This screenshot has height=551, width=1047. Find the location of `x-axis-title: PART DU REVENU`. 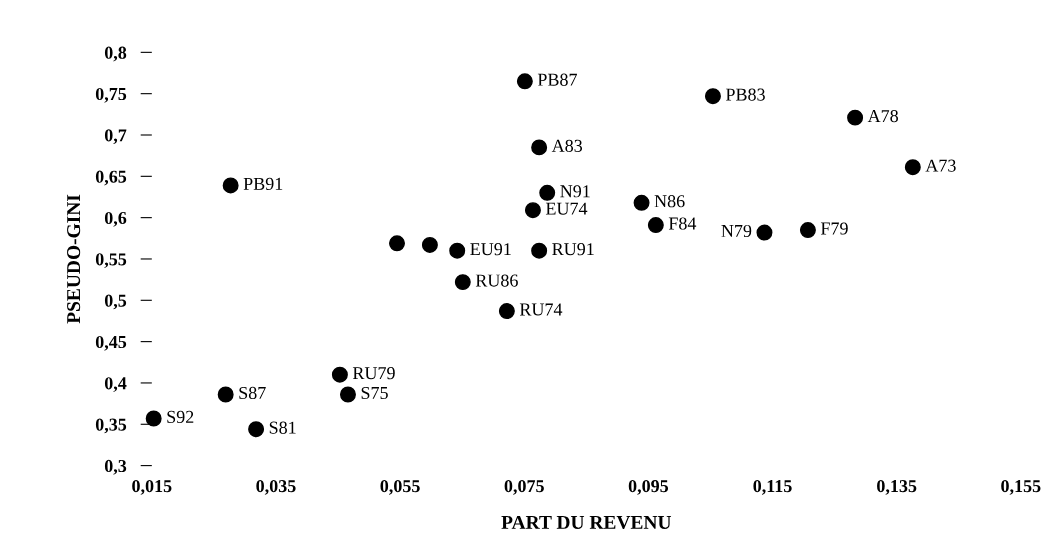

x-axis-title: PART DU REVENU is located at coordinates (586, 522).